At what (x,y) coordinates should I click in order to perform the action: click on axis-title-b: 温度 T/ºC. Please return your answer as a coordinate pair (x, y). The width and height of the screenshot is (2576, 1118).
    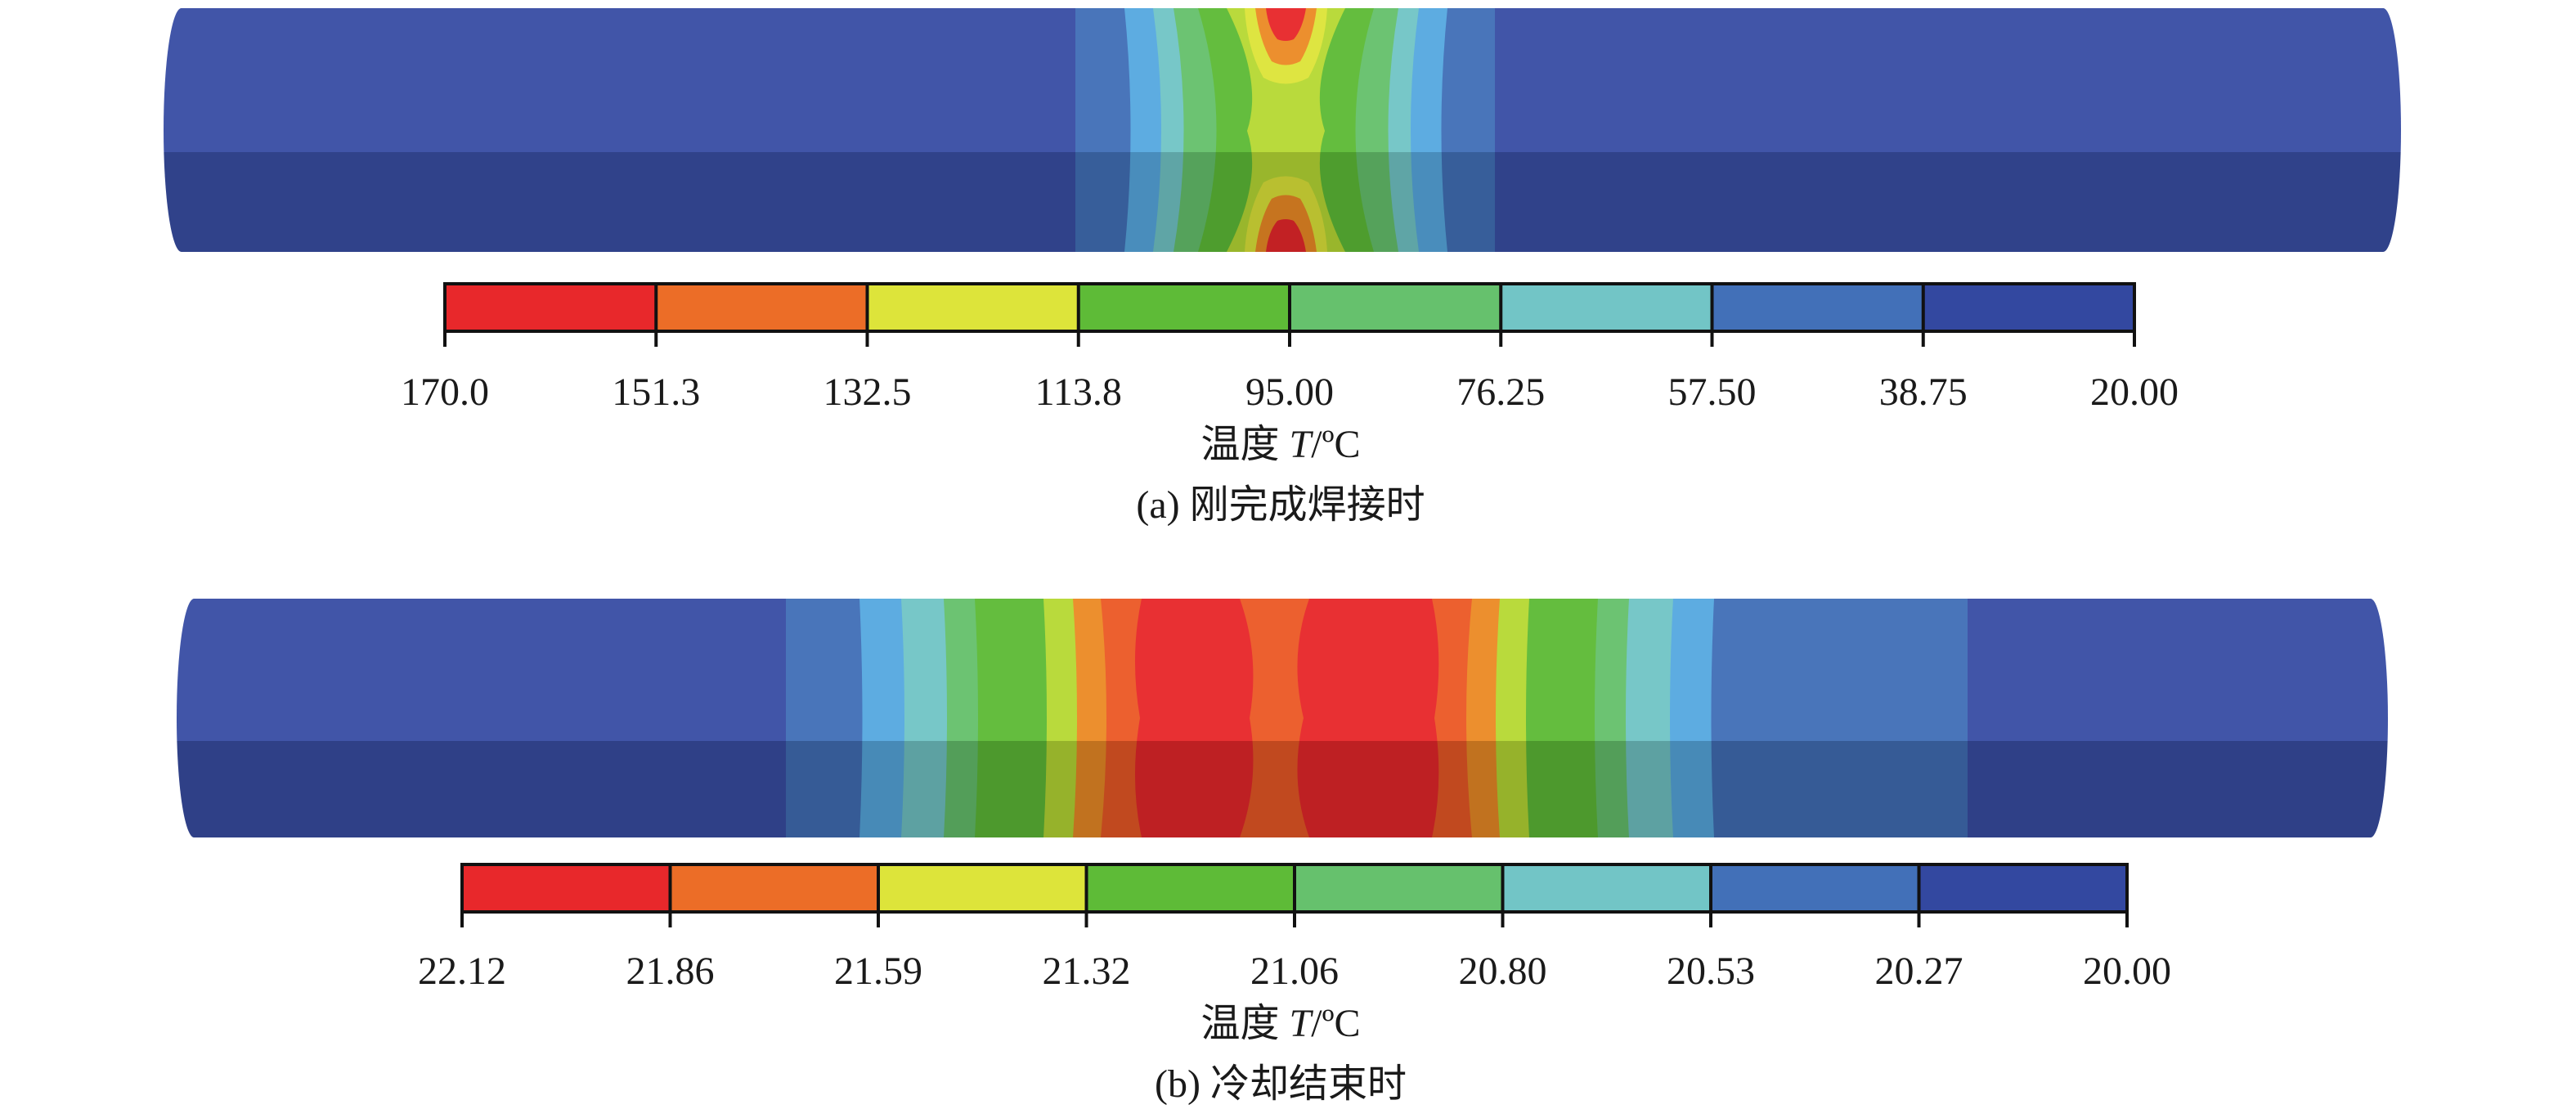
    Looking at the image, I should click on (1281, 1024).